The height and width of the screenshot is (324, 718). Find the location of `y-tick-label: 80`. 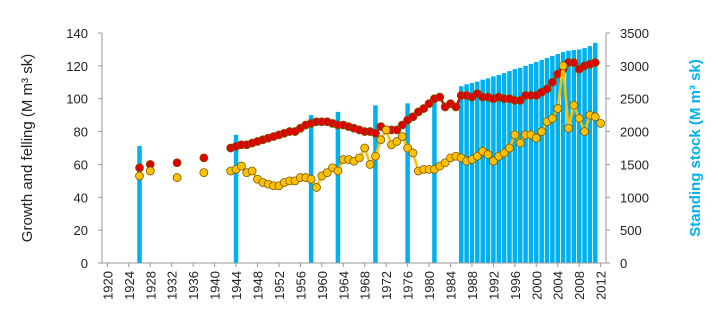

y-tick-label: 80 is located at coordinates (81, 132).